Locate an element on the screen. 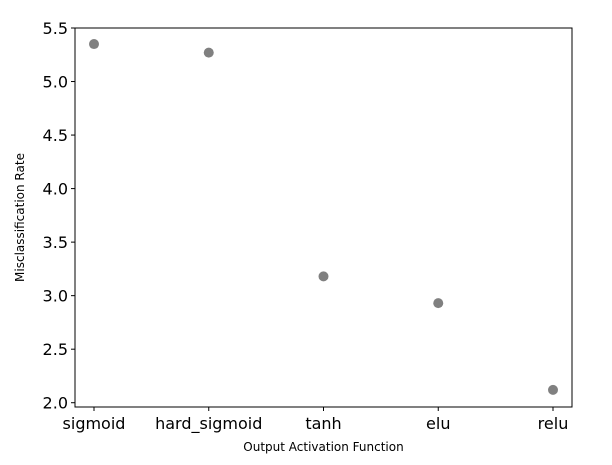  x-axis-ticks: sigmoid hard_sigmoid tanh elu relu is located at coordinates (316, 420).